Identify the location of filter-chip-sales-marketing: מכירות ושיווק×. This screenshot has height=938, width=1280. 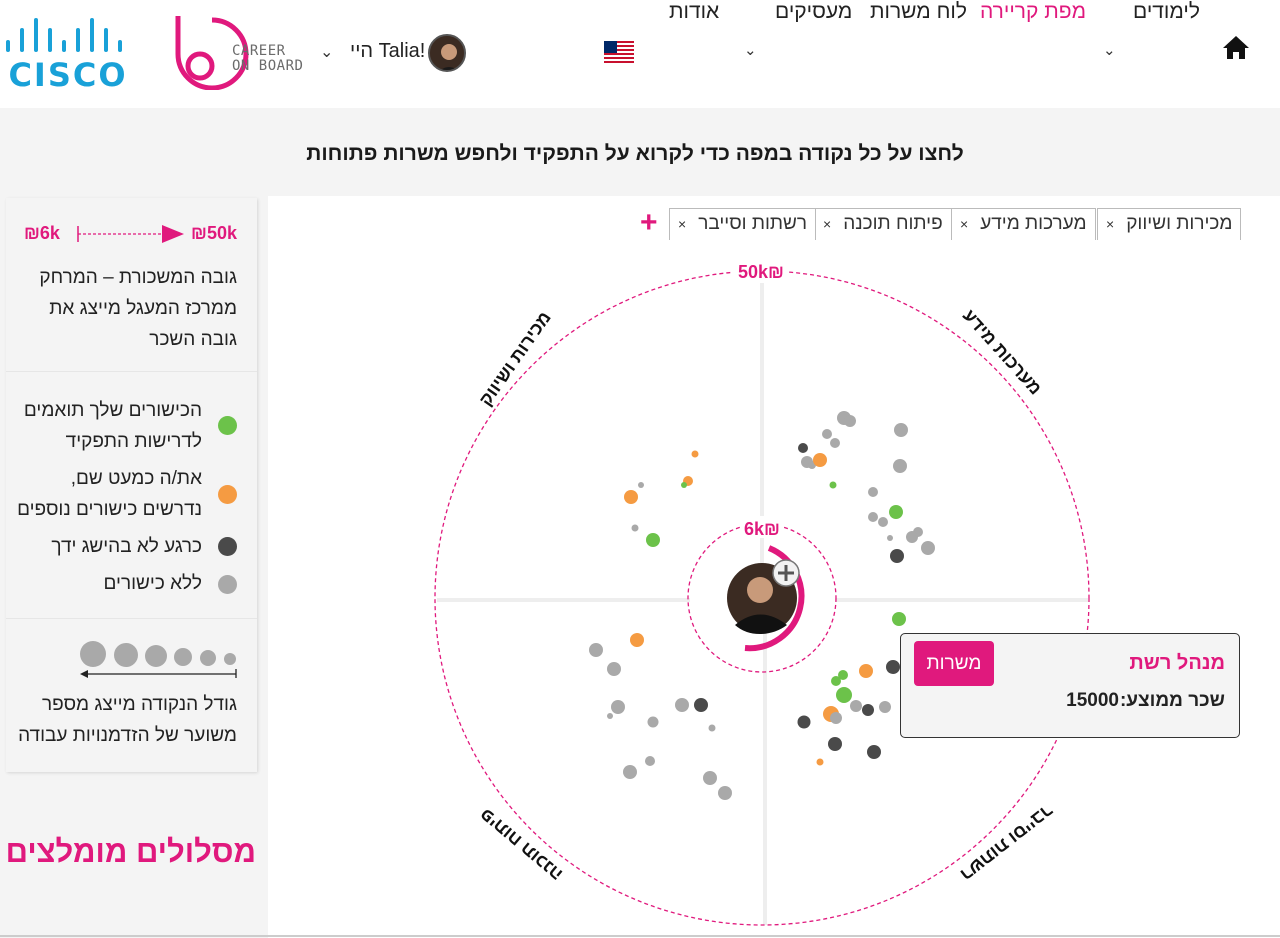
(1169, 224).